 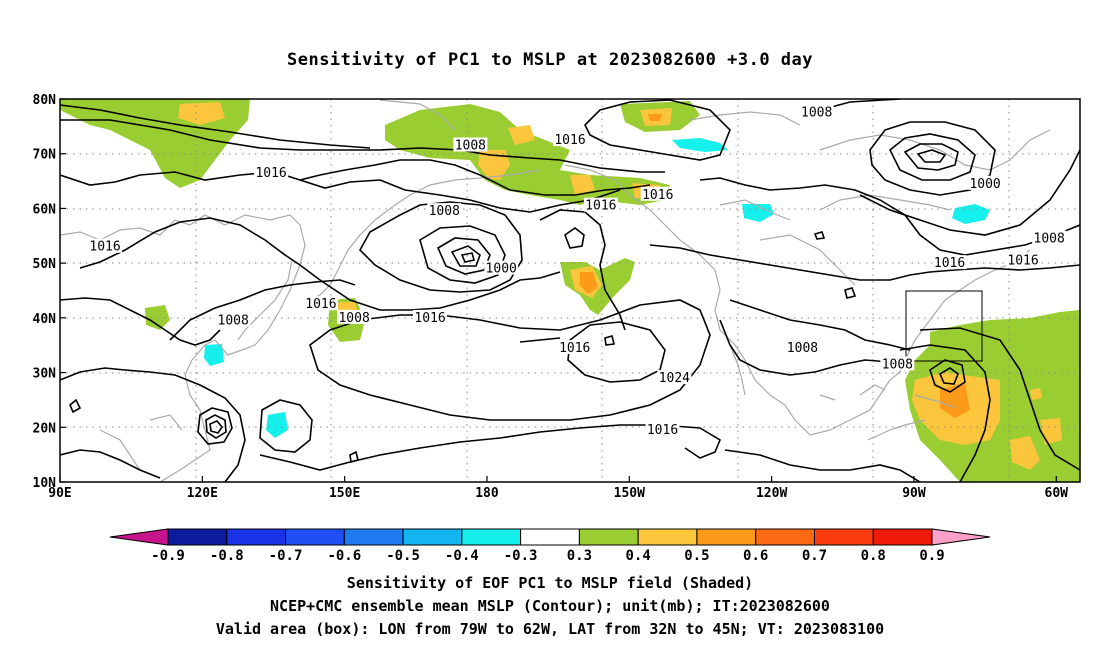 What do you see at coordinates (344, 493) in the screenshot?
I see `lon-label: 150E` at bounding box center [344, 493].